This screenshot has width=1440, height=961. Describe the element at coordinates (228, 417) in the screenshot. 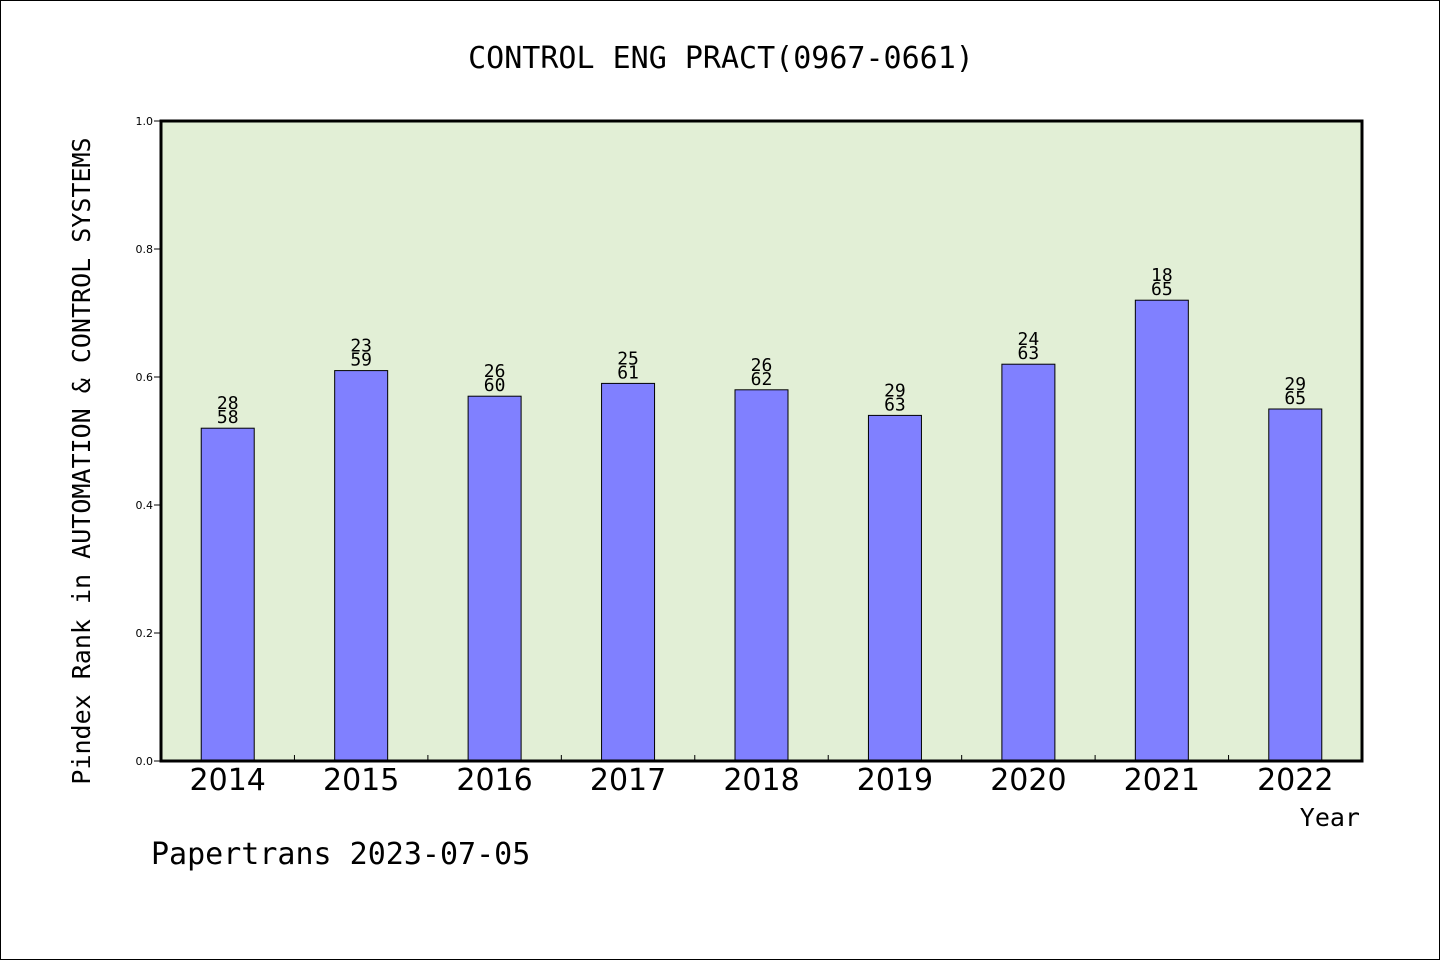

I see `bar-total-label: 58` at that location.